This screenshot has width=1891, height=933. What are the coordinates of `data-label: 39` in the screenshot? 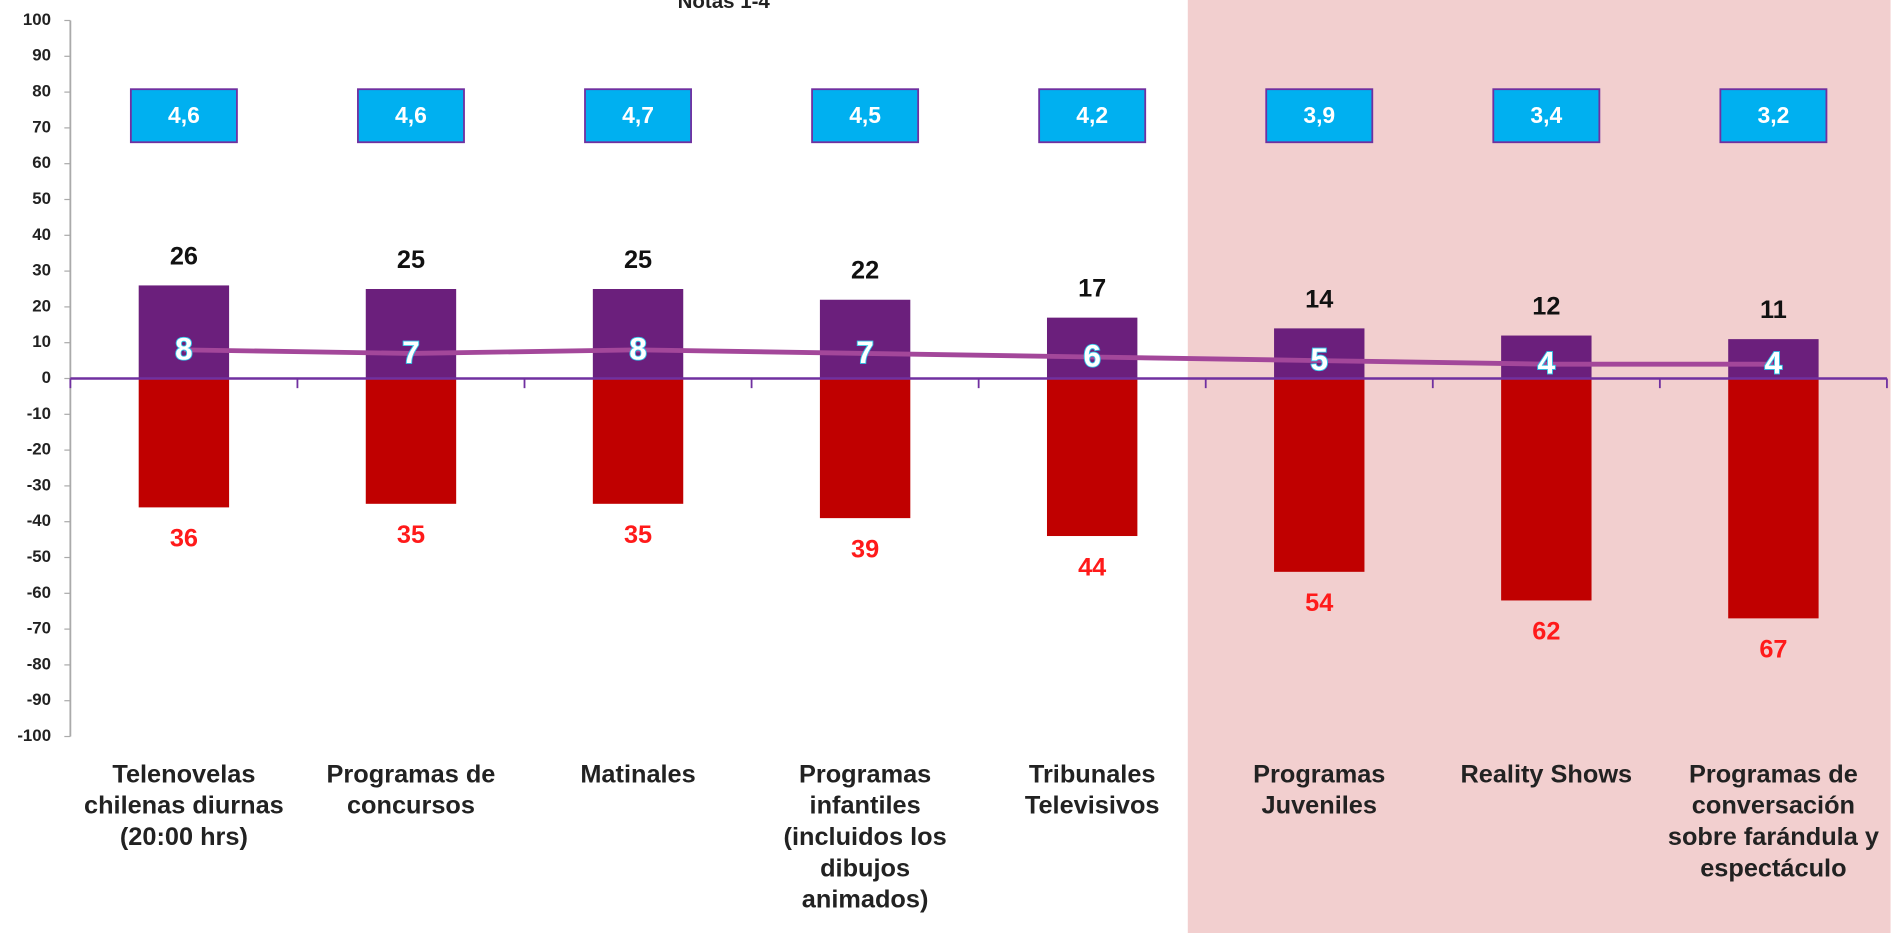 It's located at (865, 549).